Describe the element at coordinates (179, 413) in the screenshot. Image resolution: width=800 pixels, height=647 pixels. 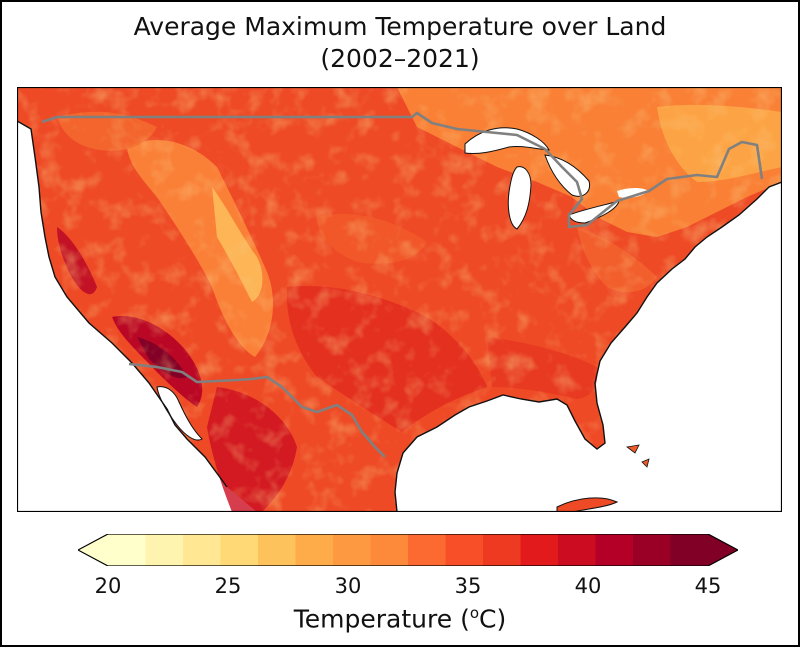
I see `gulf-of-california` at that location.